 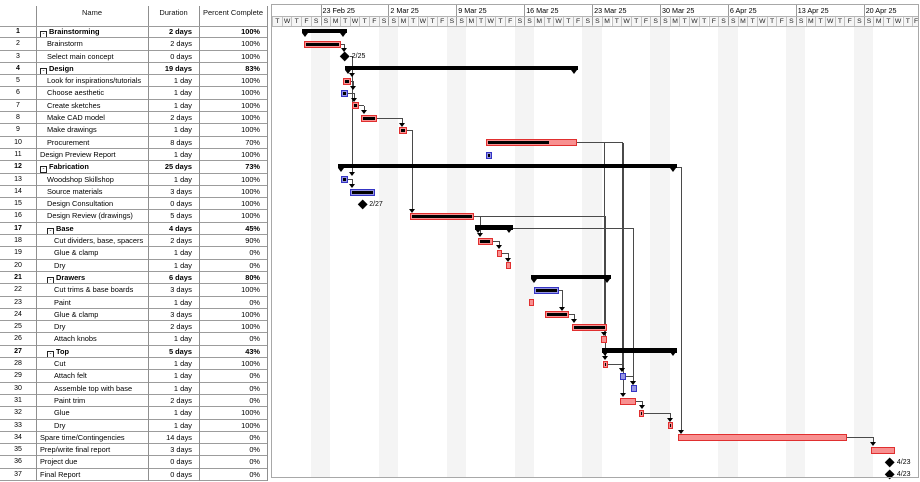 What do you see at coordinates (92, 412) in the screenshot?
I see `task-name-cell: Glue` at bounding box center [92, 412].